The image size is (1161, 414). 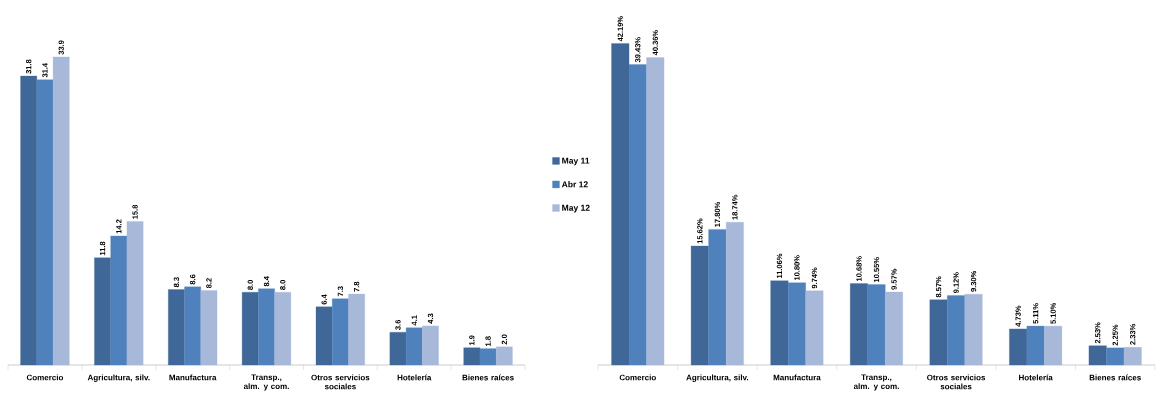 I want to click on legend-label: Abr 12, so click(x=574, y=184).